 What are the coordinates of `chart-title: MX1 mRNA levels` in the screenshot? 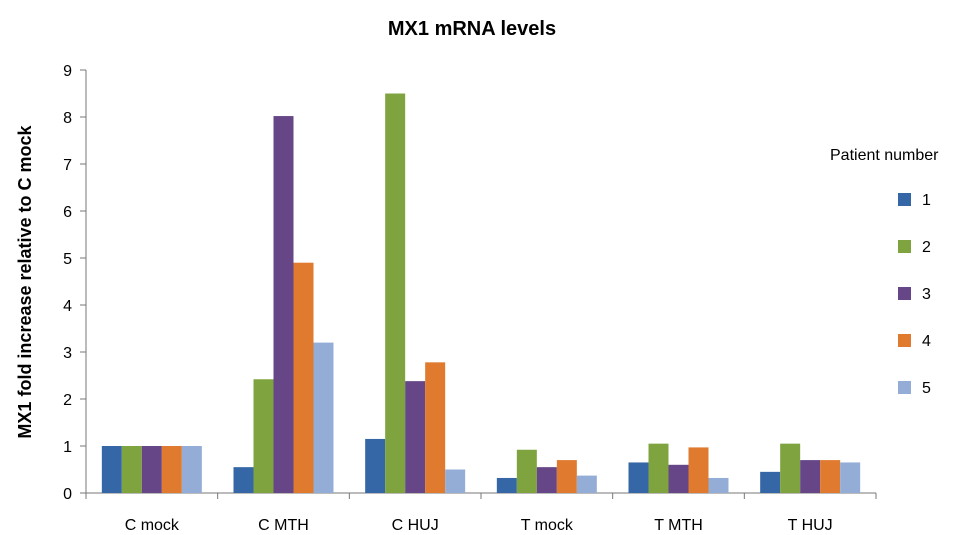 It's located at (472, 29).